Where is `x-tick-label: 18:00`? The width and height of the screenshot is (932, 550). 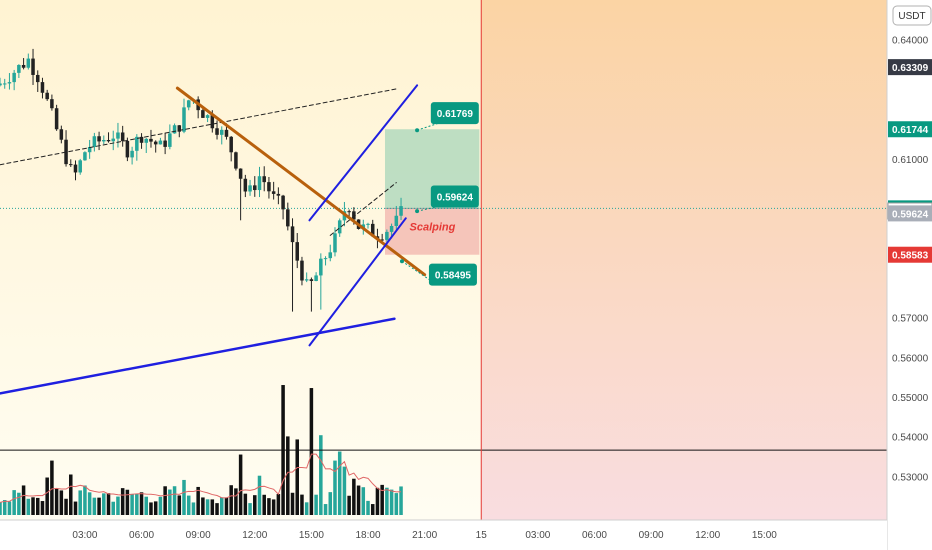
x-tick-label: 18:00 is located at coordinates (367, 535).